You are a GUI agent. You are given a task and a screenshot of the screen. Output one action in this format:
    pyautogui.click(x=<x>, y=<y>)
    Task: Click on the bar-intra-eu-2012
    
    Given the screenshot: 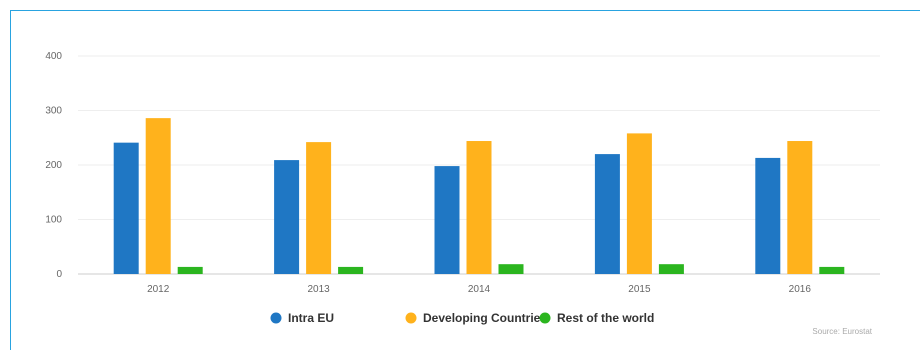 What is the action you would take?
    pyautogui.click(x=126, y=208)
    